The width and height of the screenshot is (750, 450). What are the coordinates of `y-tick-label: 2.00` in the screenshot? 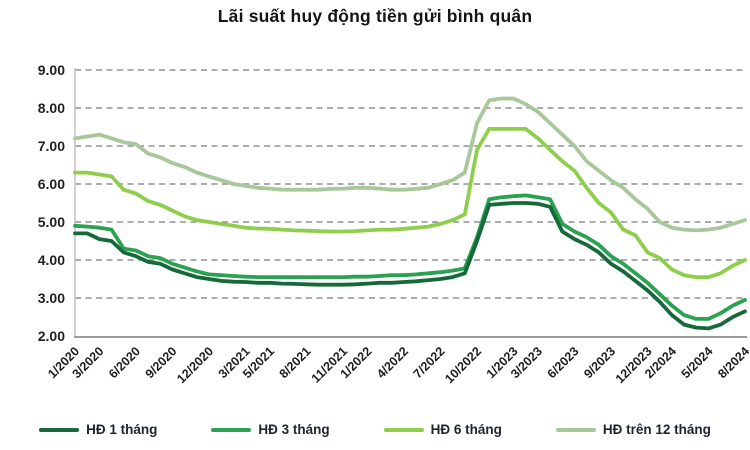 It's located at (51, 336).